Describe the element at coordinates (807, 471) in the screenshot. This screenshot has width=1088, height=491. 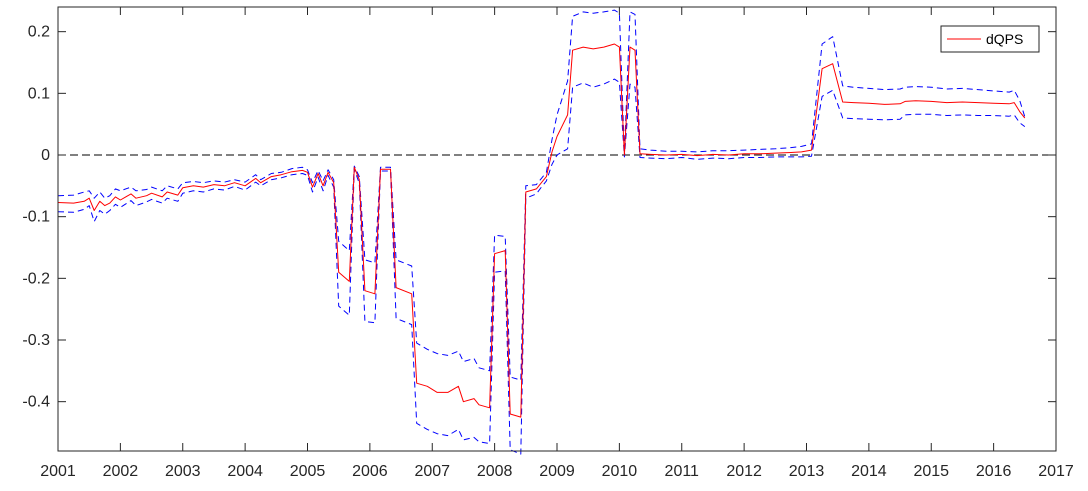
I see `x-tick-label: 2013` at that location.